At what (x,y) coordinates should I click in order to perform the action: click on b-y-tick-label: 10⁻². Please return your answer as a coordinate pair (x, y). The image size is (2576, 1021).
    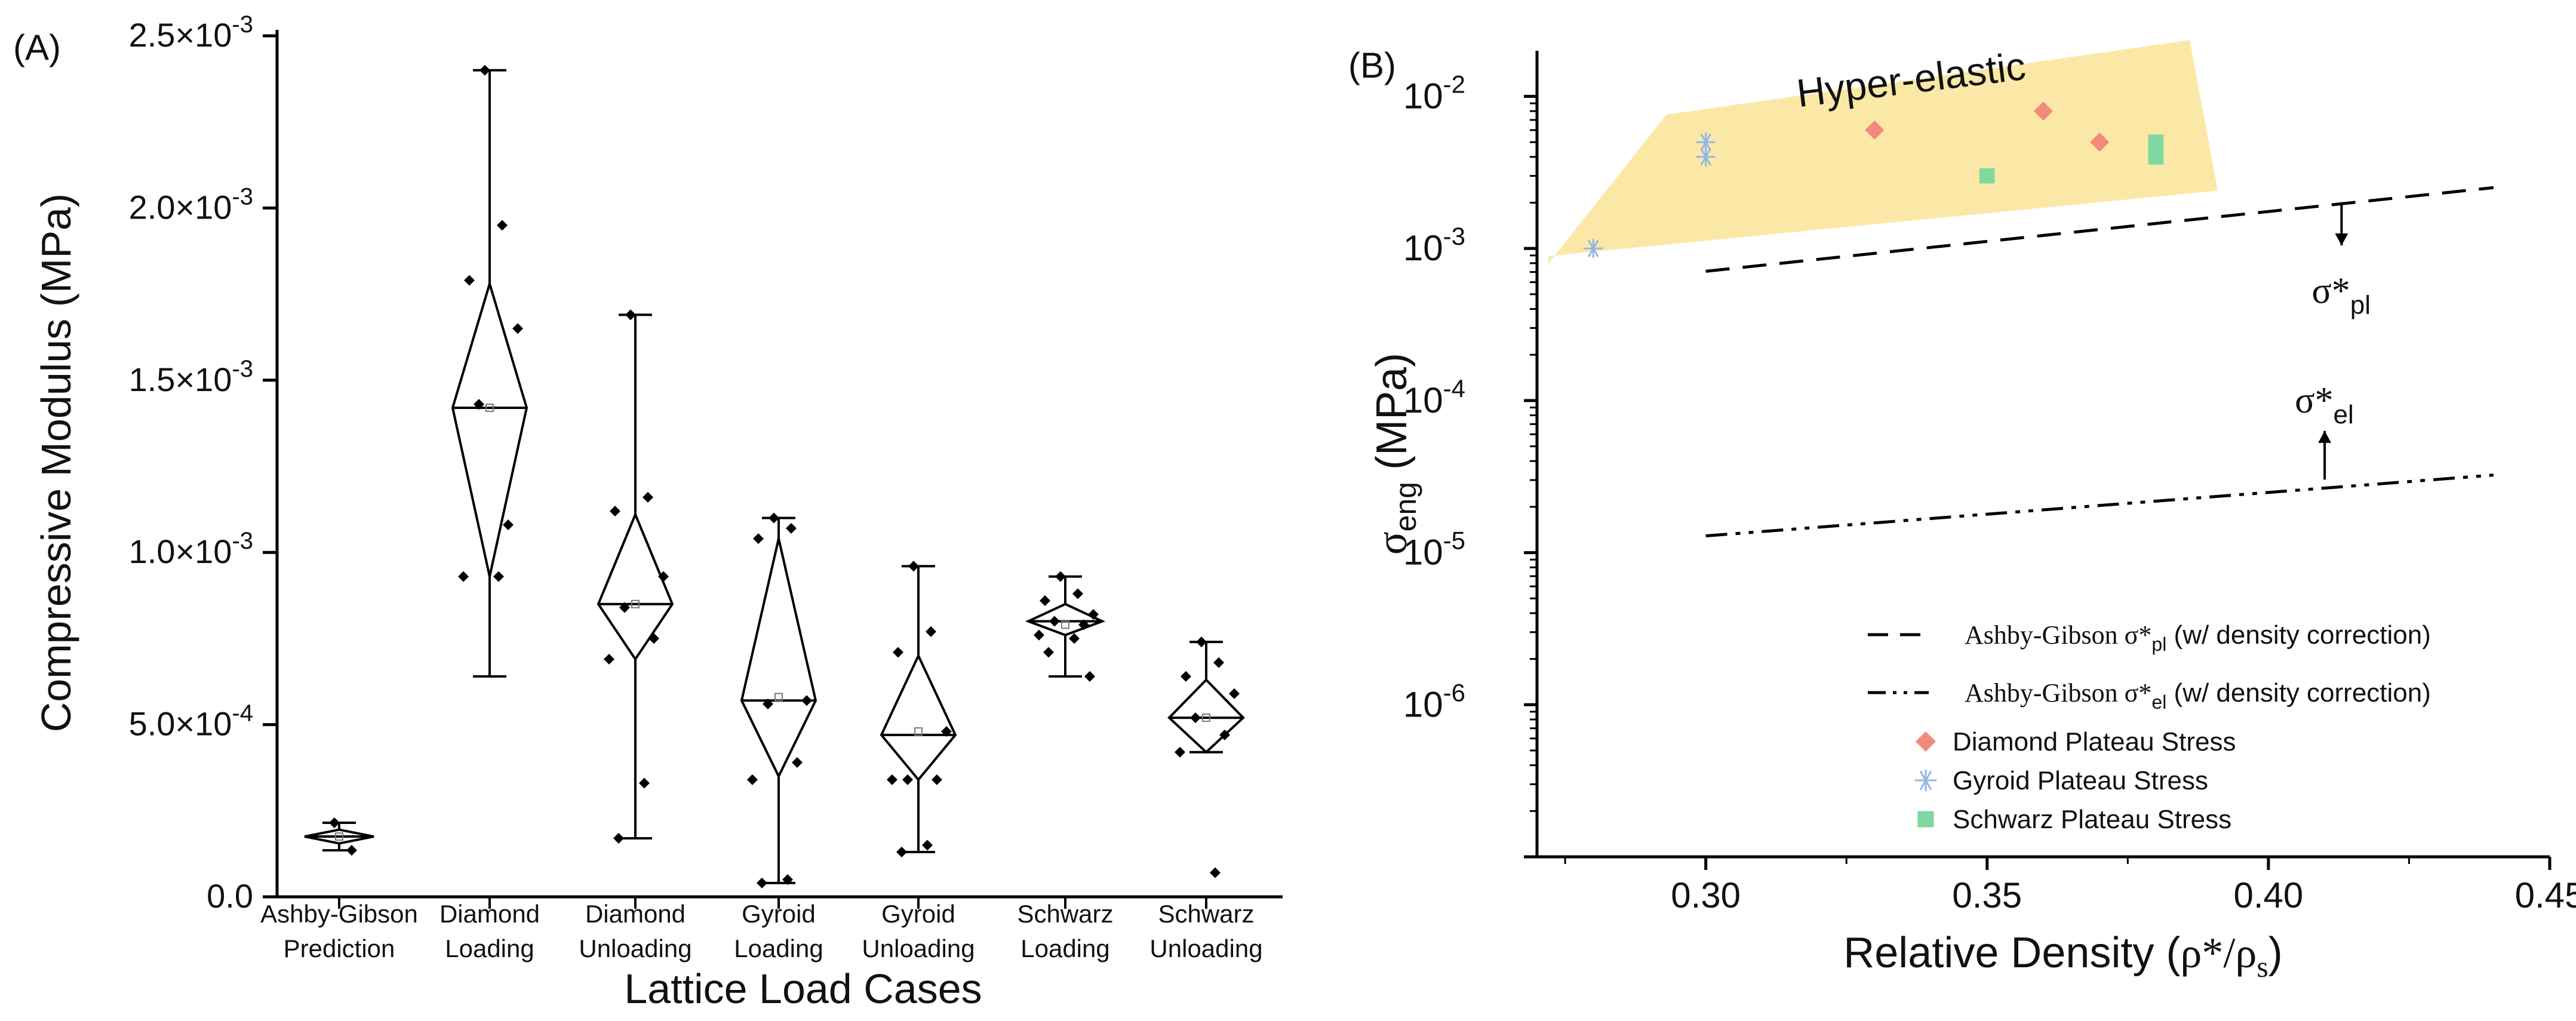
    Looking at the image, I should click on (1434, 93).